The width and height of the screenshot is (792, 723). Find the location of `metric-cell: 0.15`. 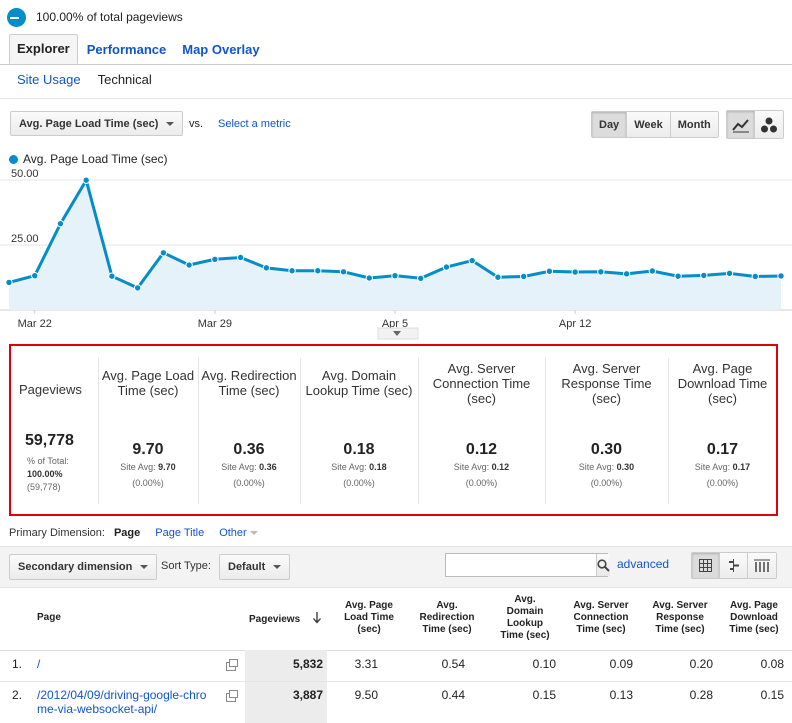

metric-cell: 0.15 is located at coordinates (544, 695).